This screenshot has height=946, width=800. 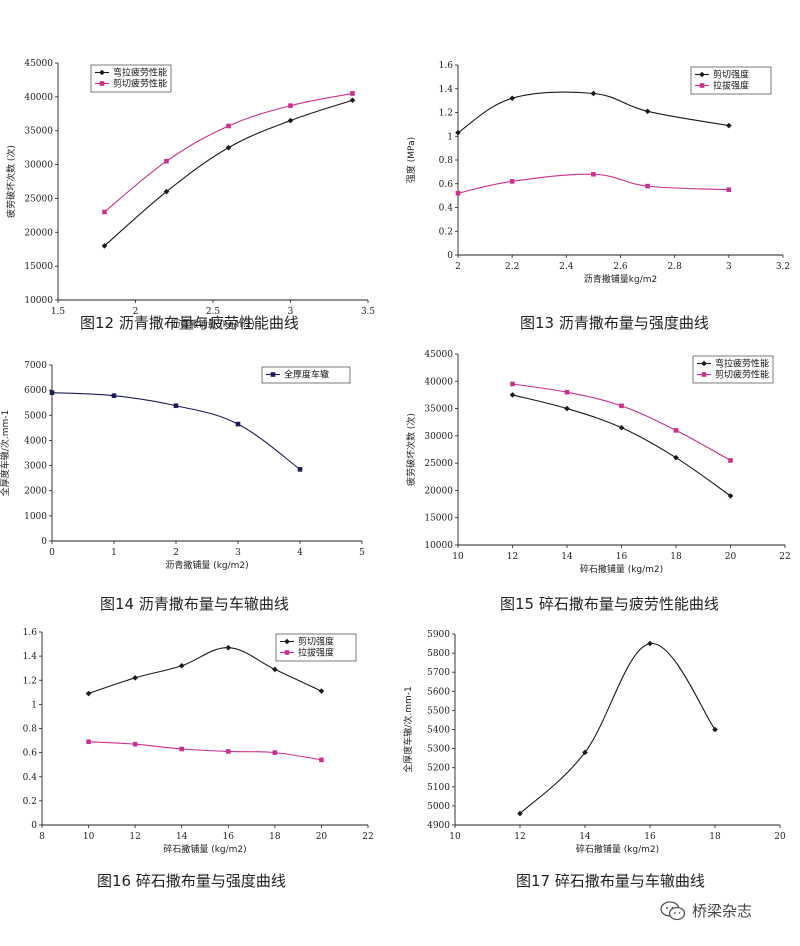 I want to click on caption-fig13: 图13 沥青撒布量与强度曲线, so click(x=614, y=323).